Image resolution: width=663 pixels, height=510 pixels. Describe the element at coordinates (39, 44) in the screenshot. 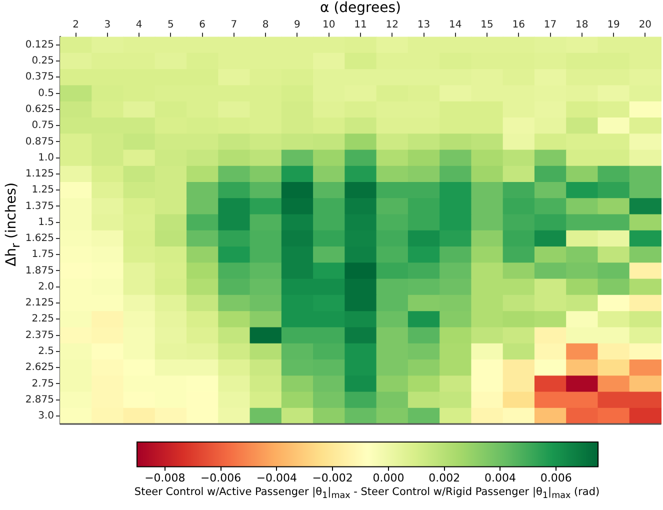

I see `y-tick-label: 0.125` at that location.